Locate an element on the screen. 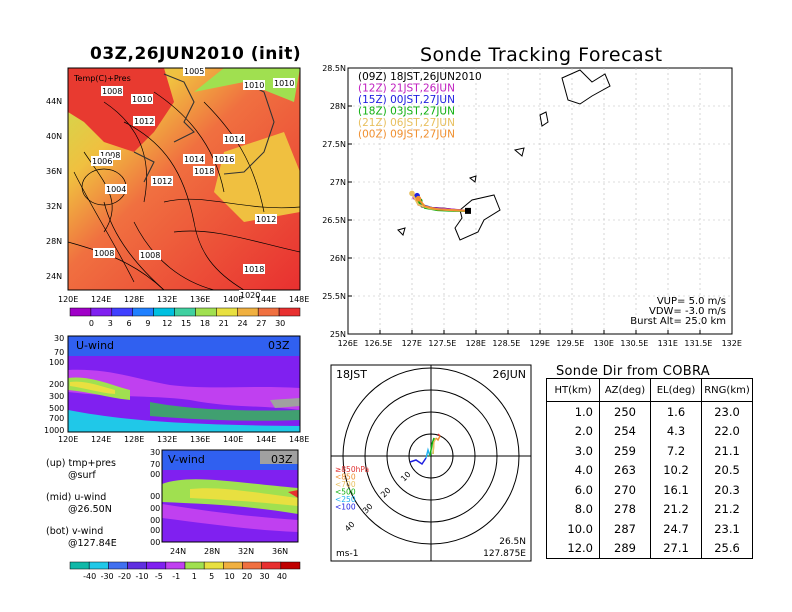 The height and width of the screenshot is (612, 792). colorbar-label: 10 is located at coordinates (230, 576).